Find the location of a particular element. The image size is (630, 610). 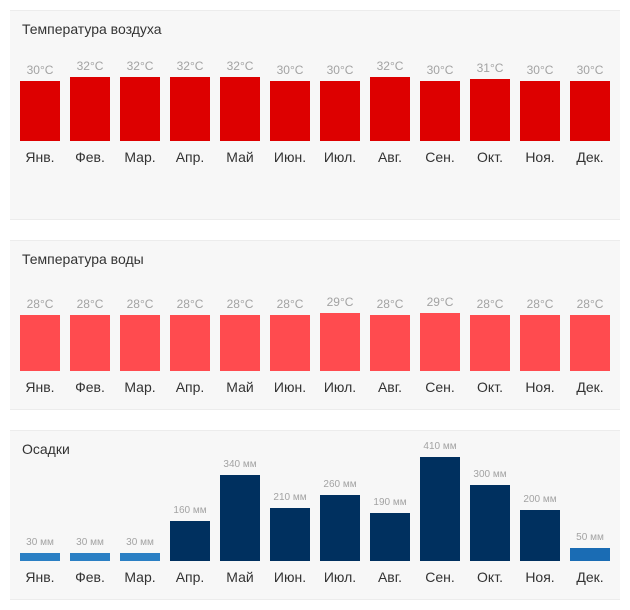

air-column: 31°C Окт. is located at coordinates (490, 115).